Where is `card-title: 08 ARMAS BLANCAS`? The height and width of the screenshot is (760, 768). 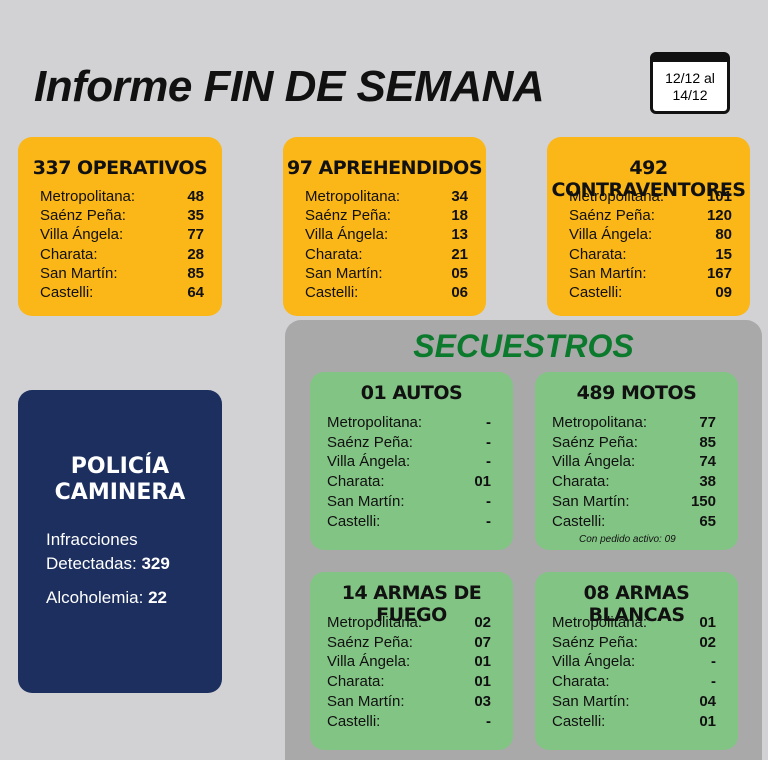
card-title: 08 ARMAS BLANCAS is located at coordinates (636, 604).